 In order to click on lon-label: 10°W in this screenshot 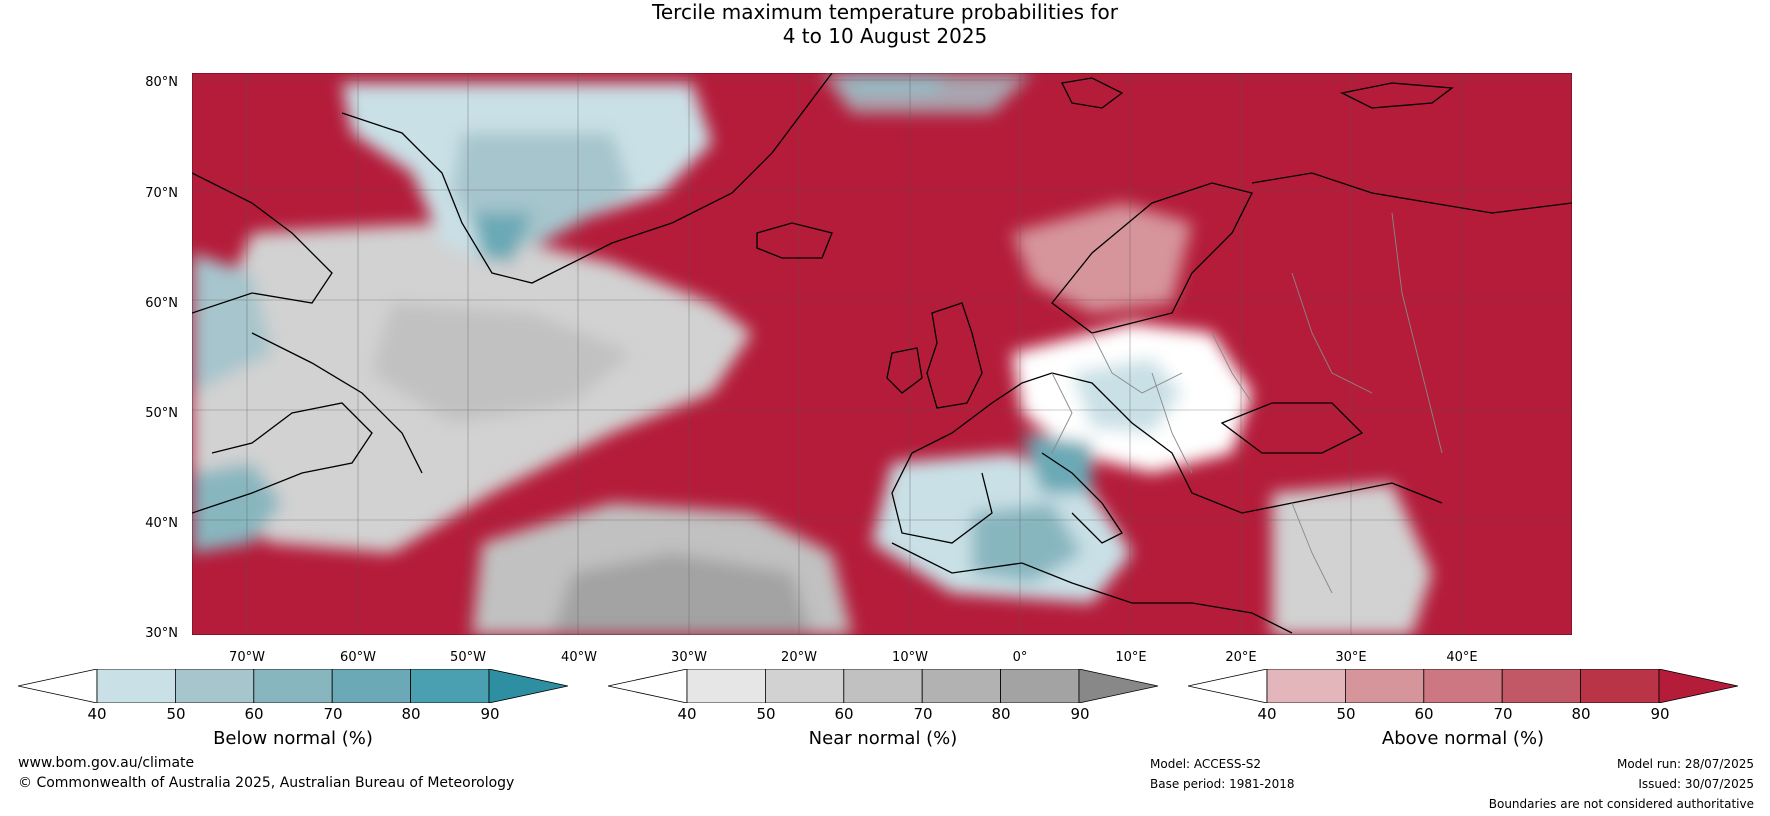, I will do `click(910, 657)`.